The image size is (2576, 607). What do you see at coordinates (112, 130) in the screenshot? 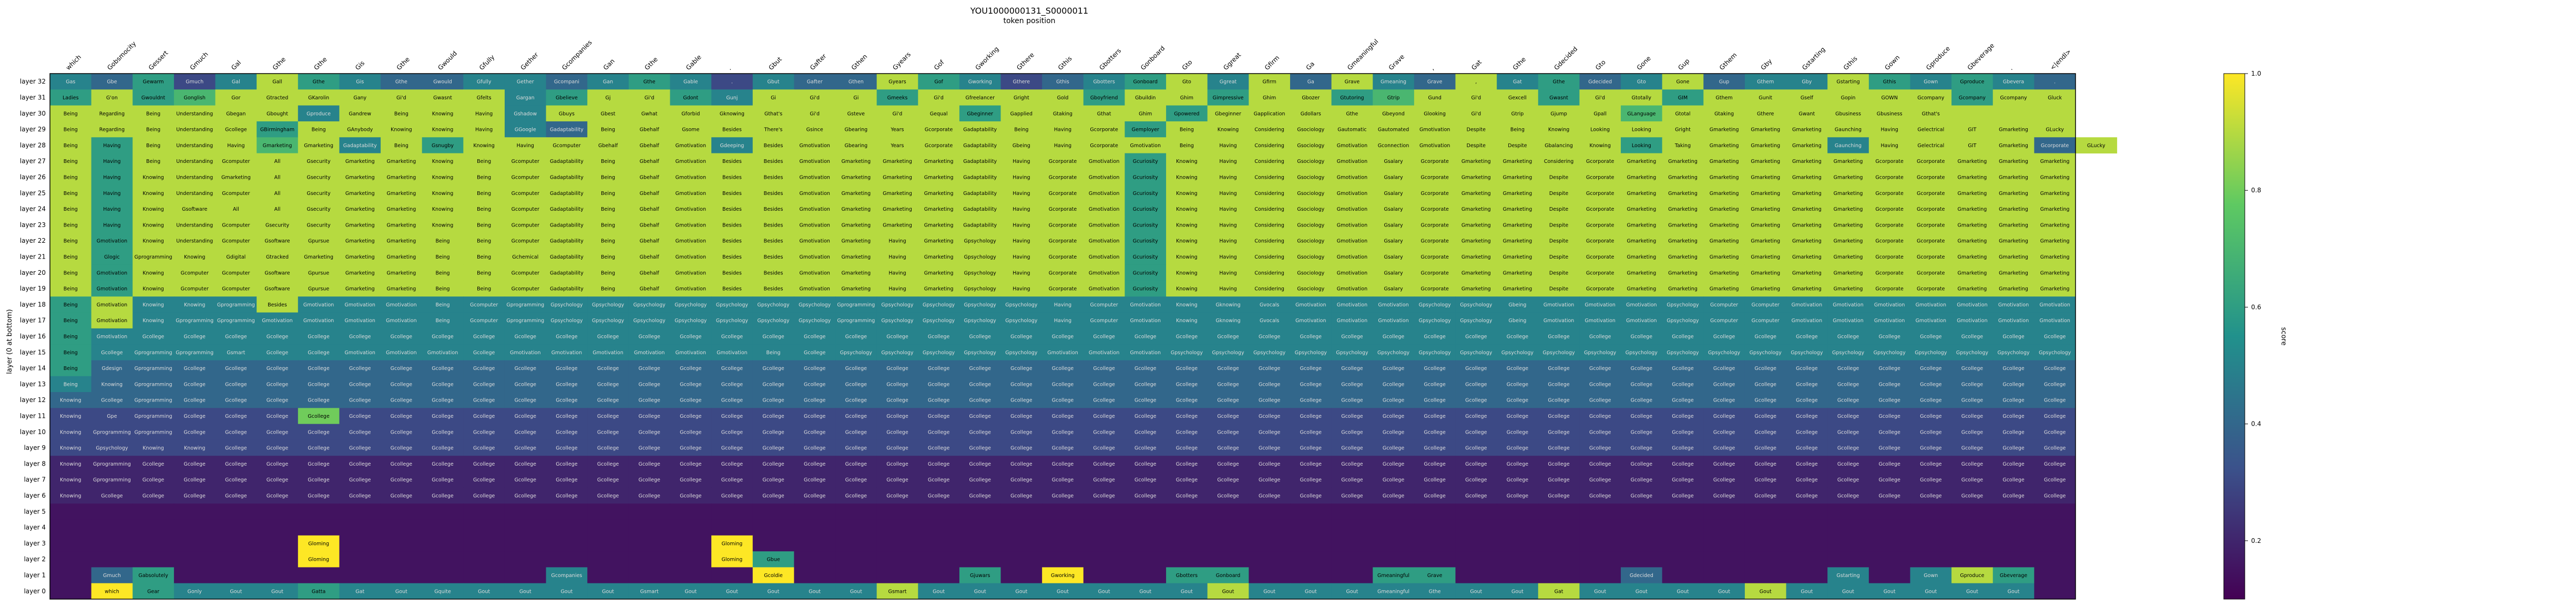
I see `cell-label: Regarding` at bounding box center [112, 130].